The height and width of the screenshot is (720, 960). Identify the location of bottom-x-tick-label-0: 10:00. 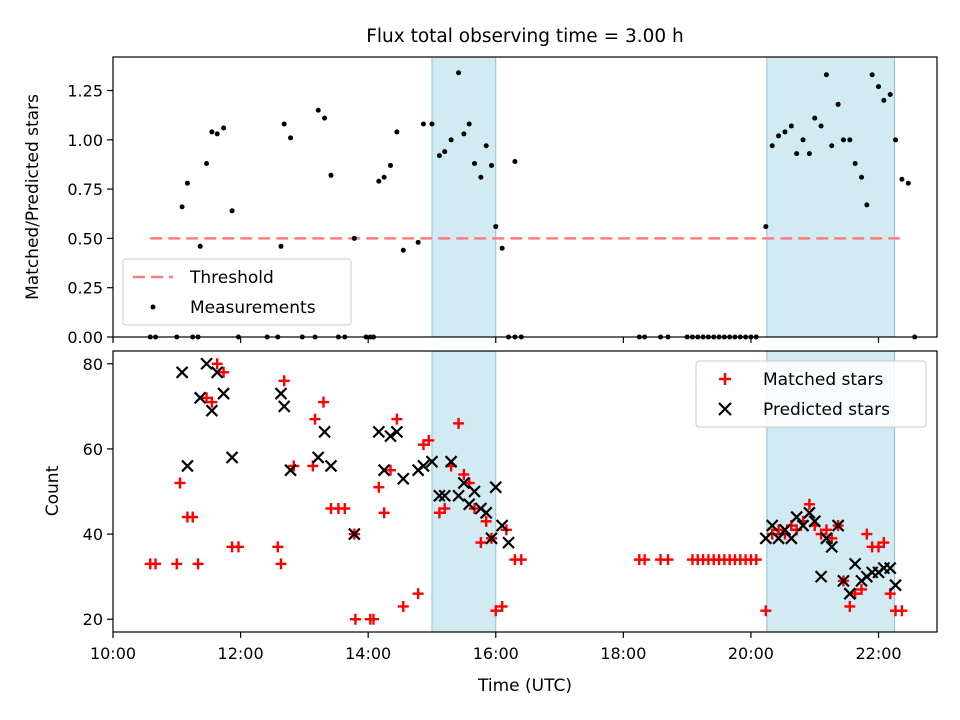
(113, 653).